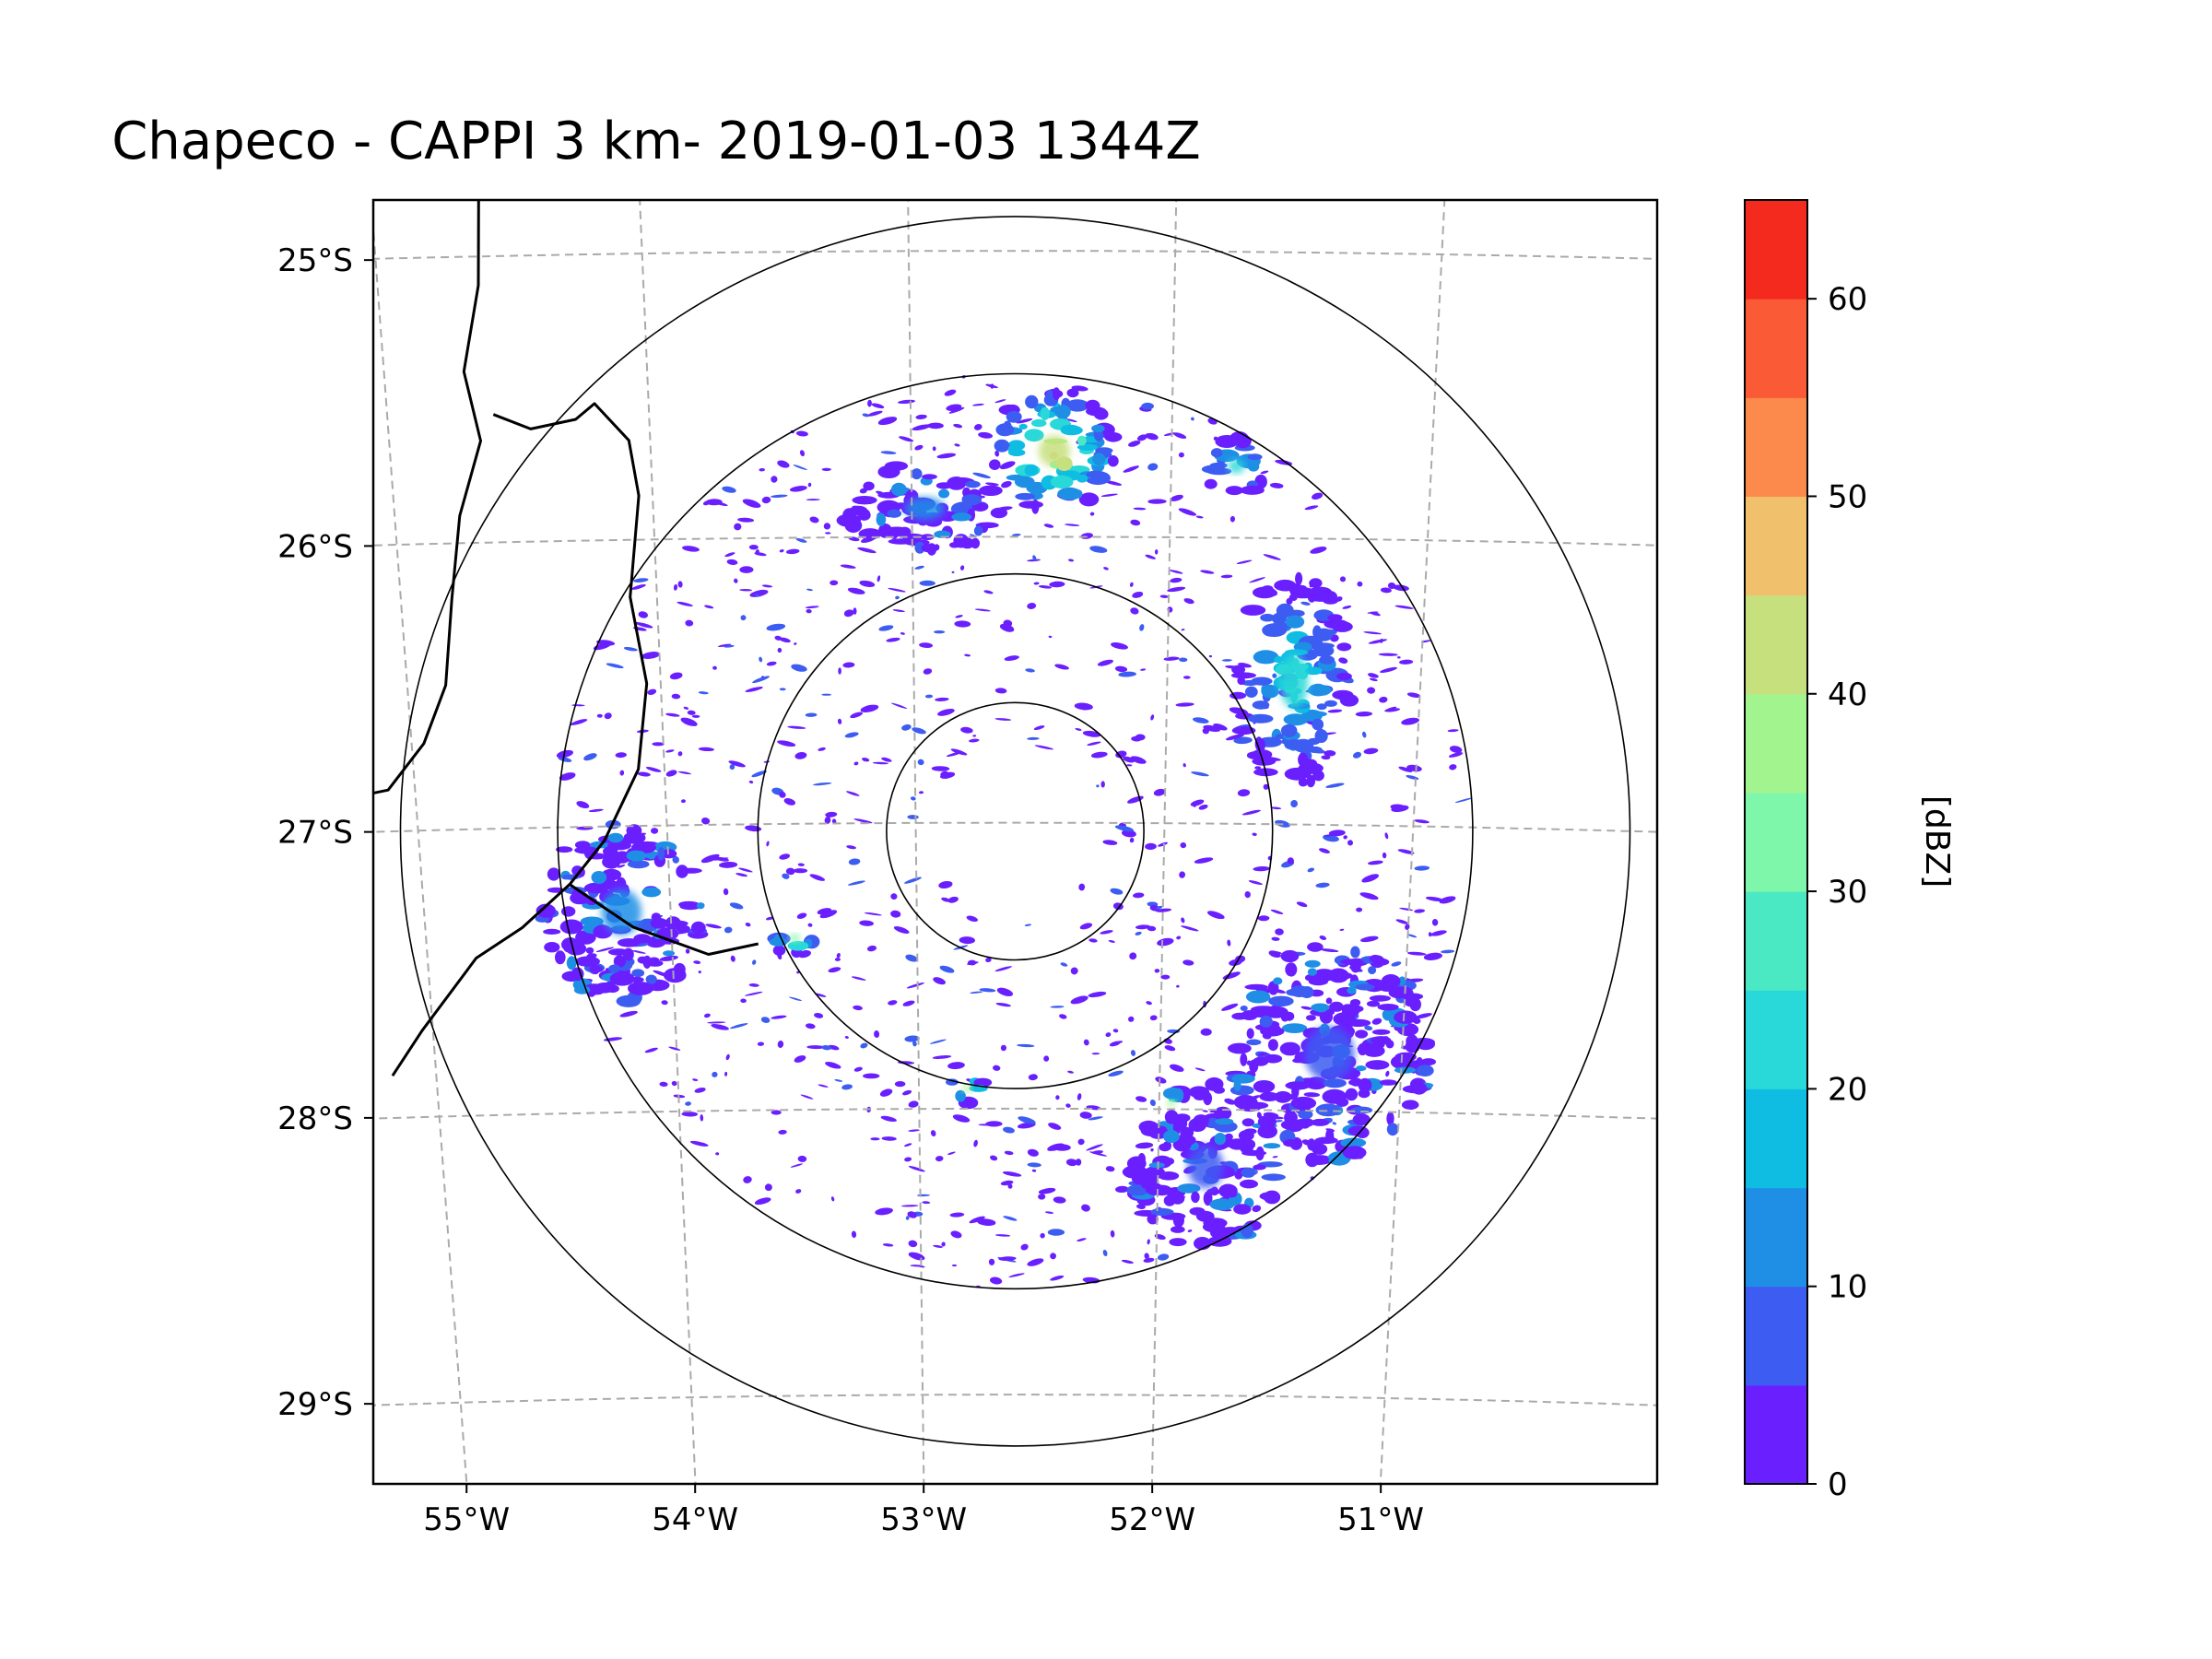  What do you see at coordinates (916, 842) in the screenshot?
I see `gridline-meridian` at bounding box center [916, 842].